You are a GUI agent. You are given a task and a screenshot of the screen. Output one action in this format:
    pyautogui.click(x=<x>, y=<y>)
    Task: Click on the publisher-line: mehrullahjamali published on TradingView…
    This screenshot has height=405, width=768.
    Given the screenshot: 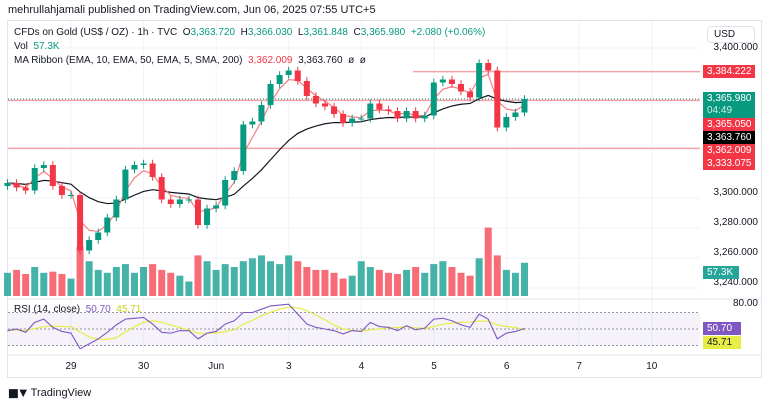 What is the action you would take?
    pyautogui.click(x=192, y=10)
    